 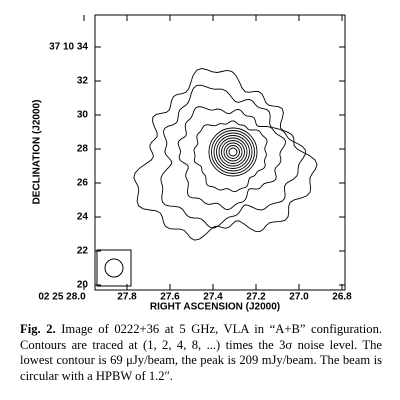 I want to click on x-tick-label: 26.8, so click(x=342, y=297).